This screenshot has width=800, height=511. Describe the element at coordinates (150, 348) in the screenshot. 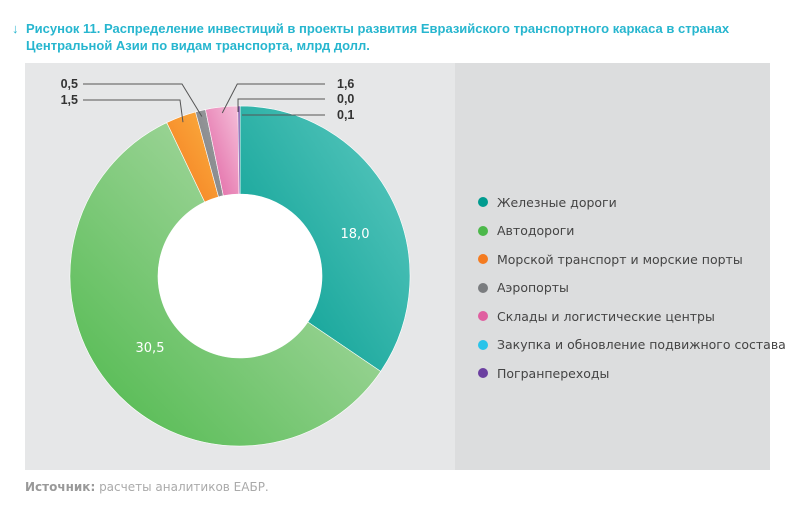

I see `data-label: 30,5` at that location.